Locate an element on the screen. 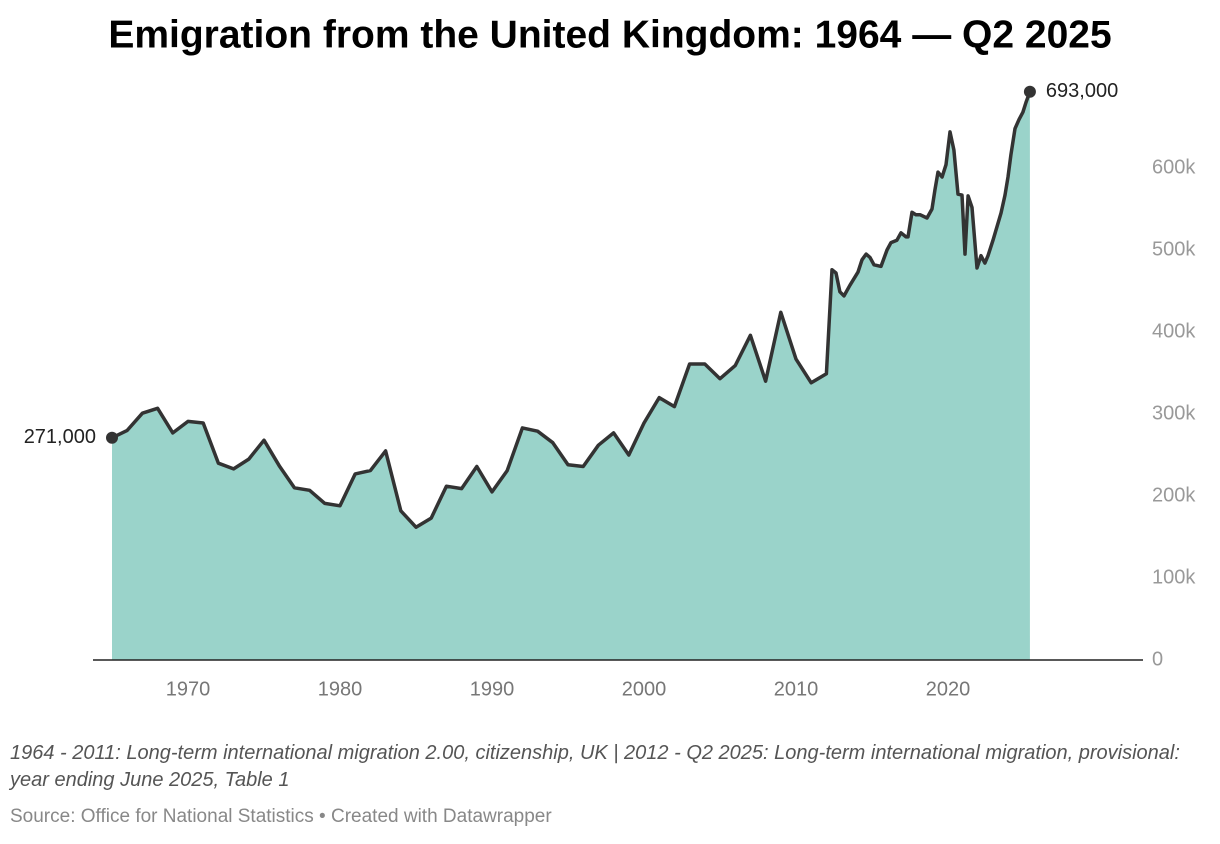  x-tick-label: 2000 is located at coordinates (644, 689).